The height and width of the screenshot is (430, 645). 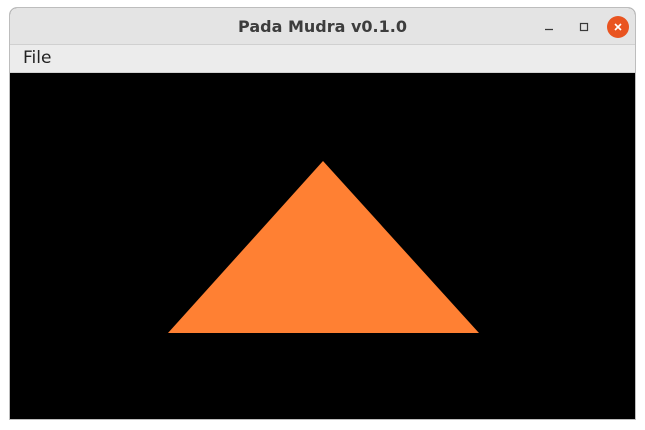 I want to click on close-icon, so click(x=618, y=27).